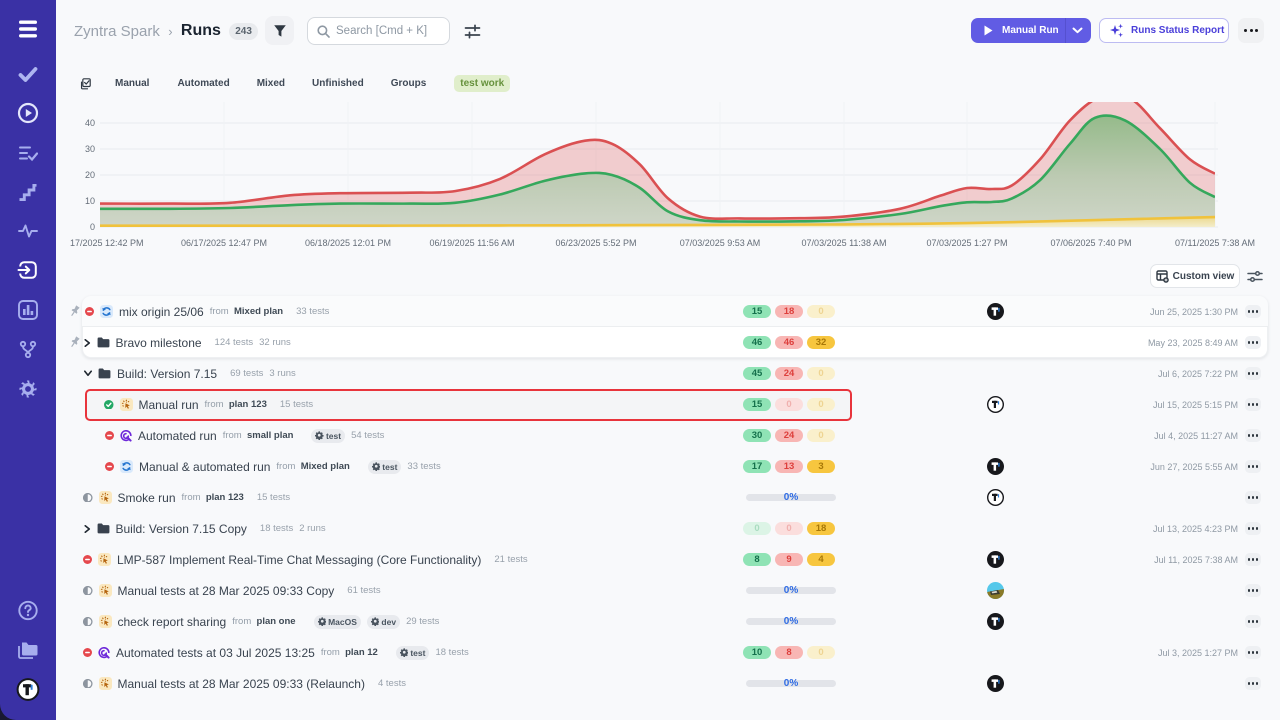  Describe the element at coordinates (1090, 243) in the screenshot. I see `svg-text: 07/06/2025 7:40 PM` at that location.